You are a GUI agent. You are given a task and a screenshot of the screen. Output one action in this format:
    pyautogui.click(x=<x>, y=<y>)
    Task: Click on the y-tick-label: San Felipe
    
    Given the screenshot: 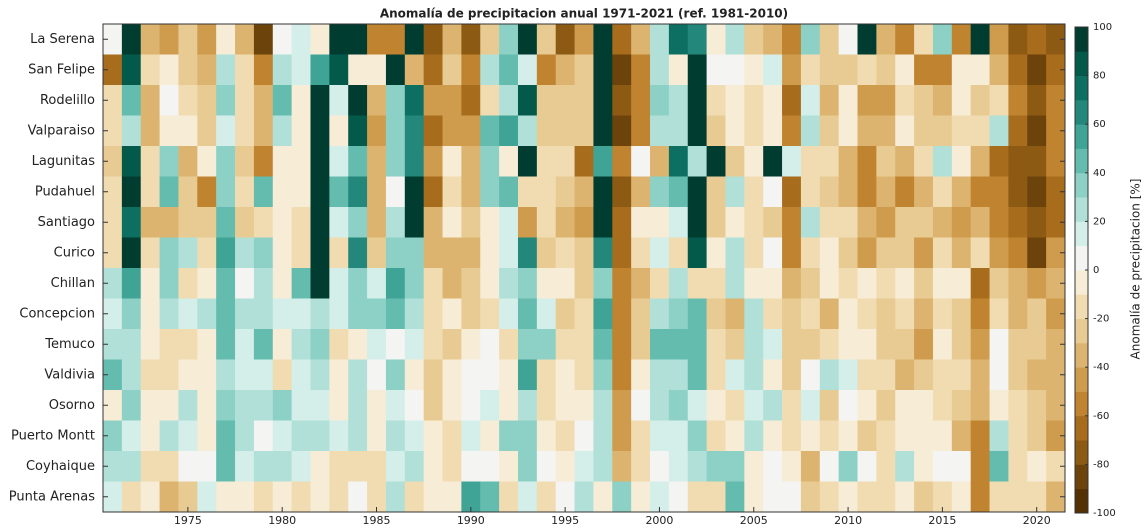 What is the action you would take?
    pyautogui.click(x=61, y=69)
    